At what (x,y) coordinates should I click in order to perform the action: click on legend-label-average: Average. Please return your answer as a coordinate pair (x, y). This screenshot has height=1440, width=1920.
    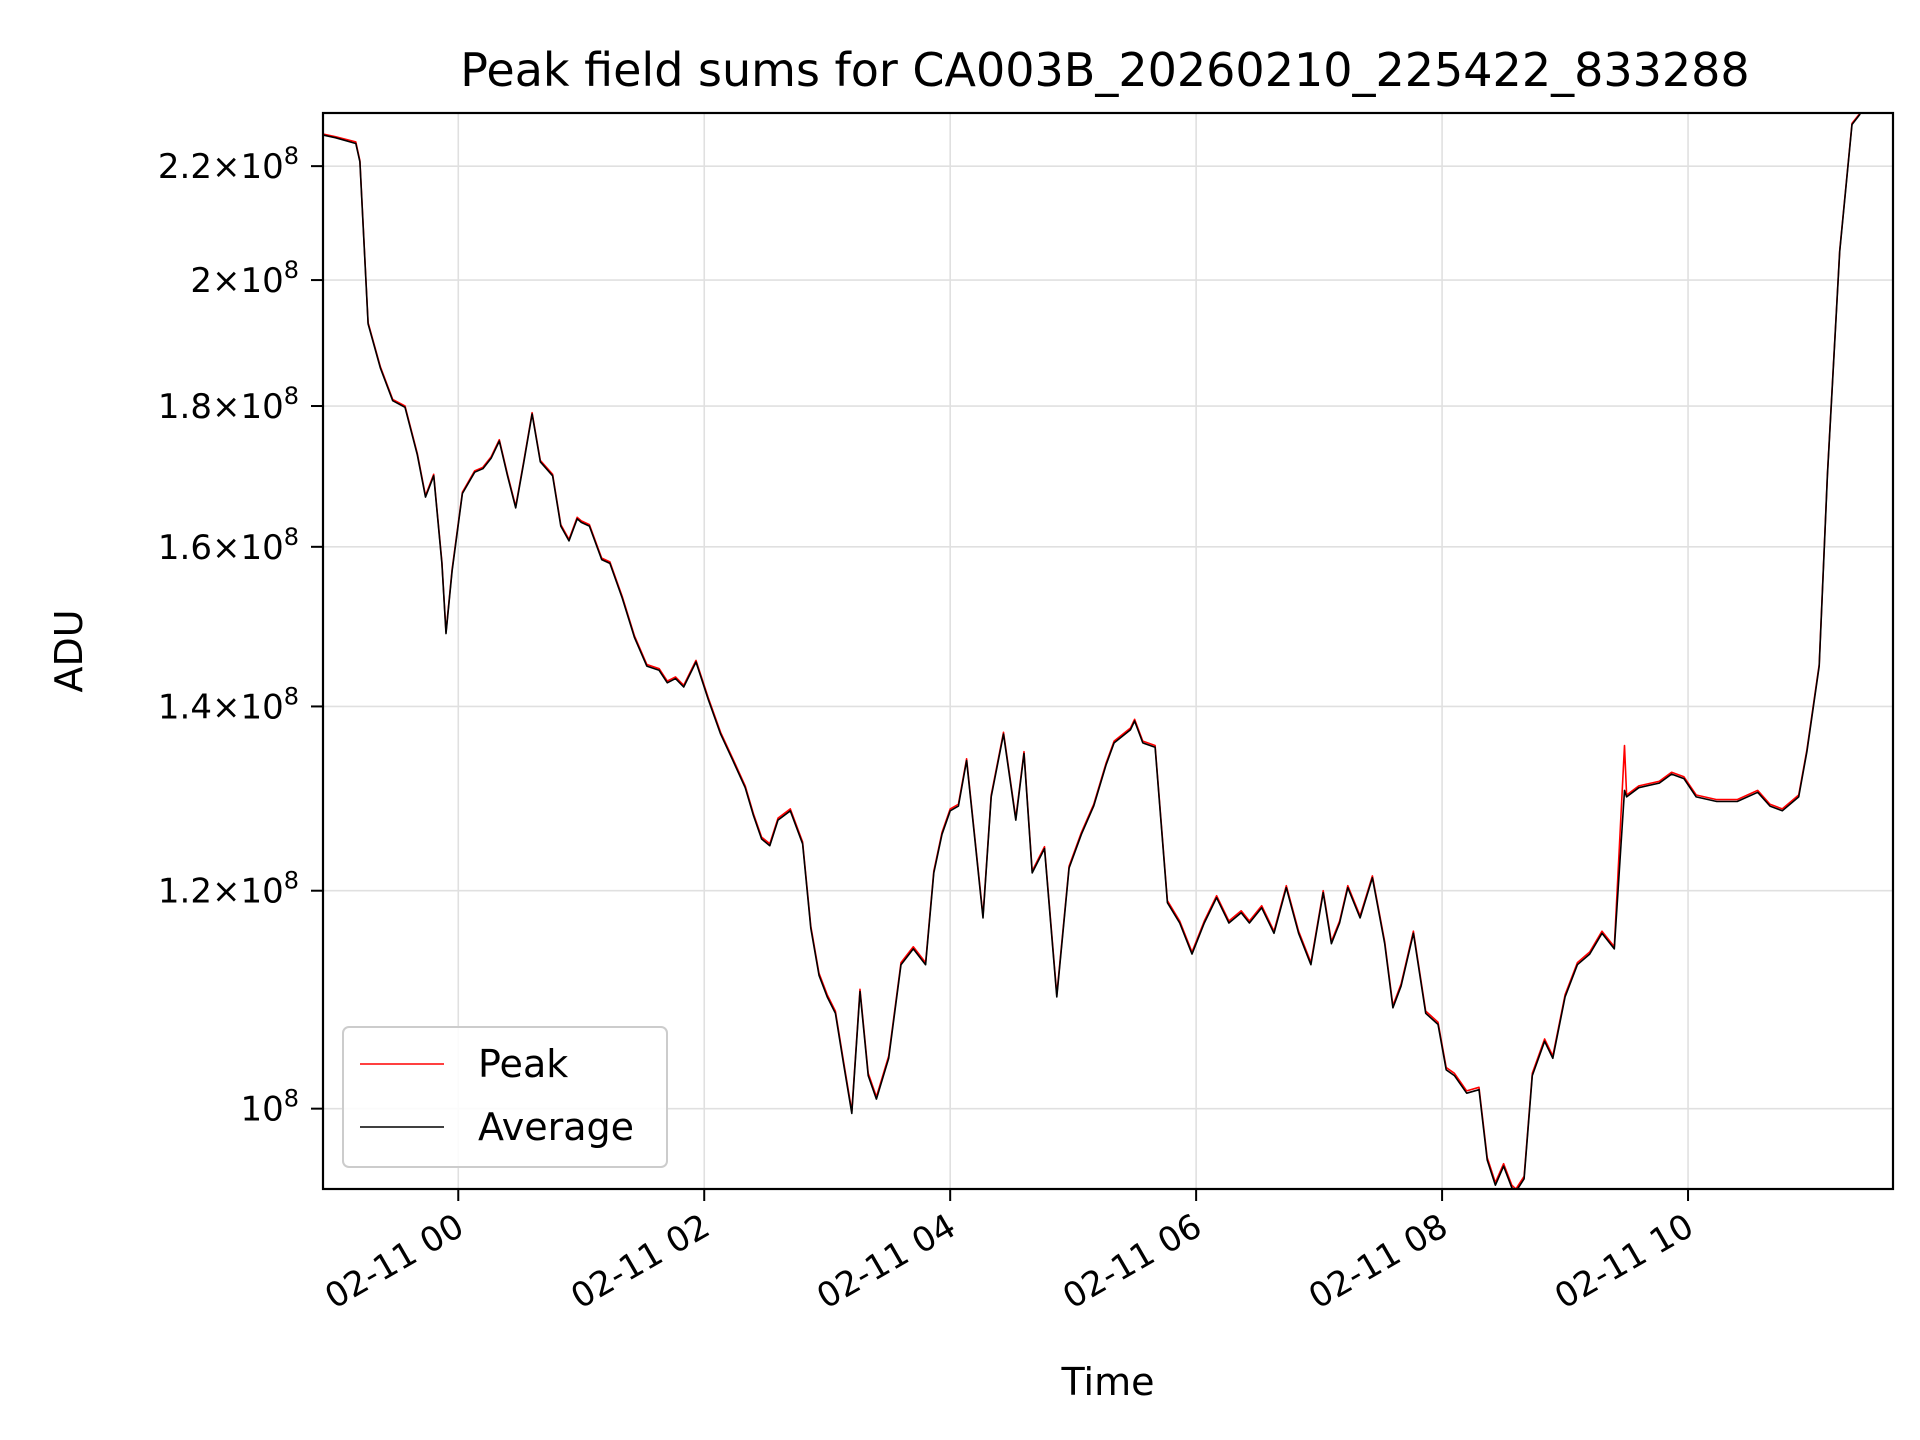
    Looking at the image, I should click on (556, 1127).